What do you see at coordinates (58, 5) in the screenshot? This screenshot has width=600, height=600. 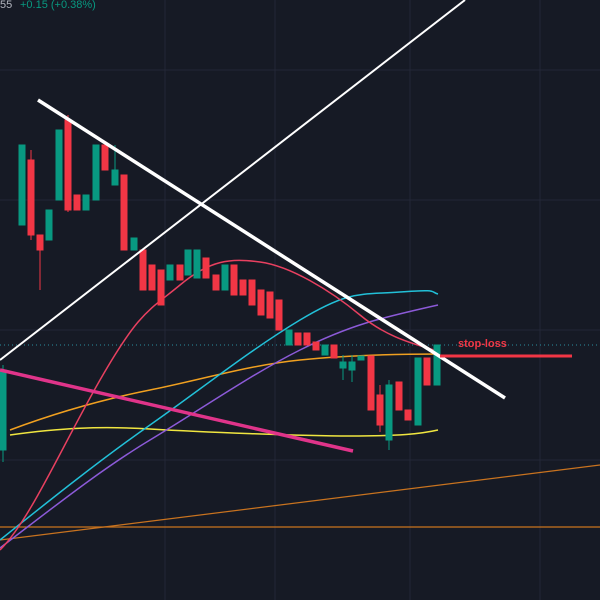 I see `change: +0.15 (+0.38%)` at bounding box center [58, 5].